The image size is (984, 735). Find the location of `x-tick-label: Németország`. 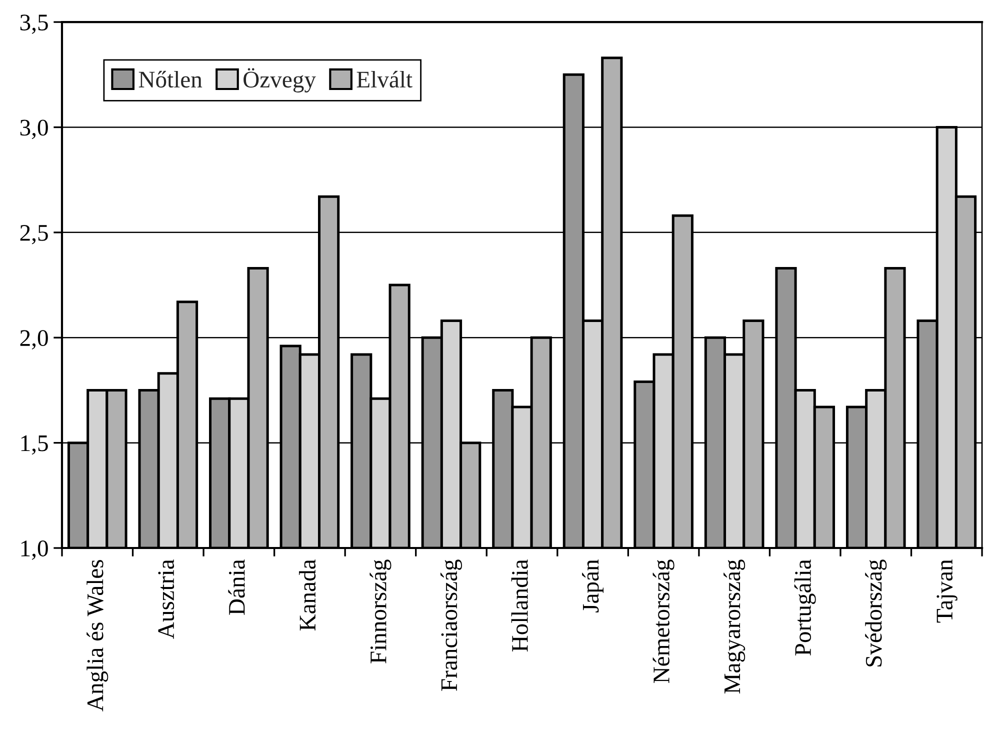

x-tick-label: Németország is located at coordinates (663, 622).